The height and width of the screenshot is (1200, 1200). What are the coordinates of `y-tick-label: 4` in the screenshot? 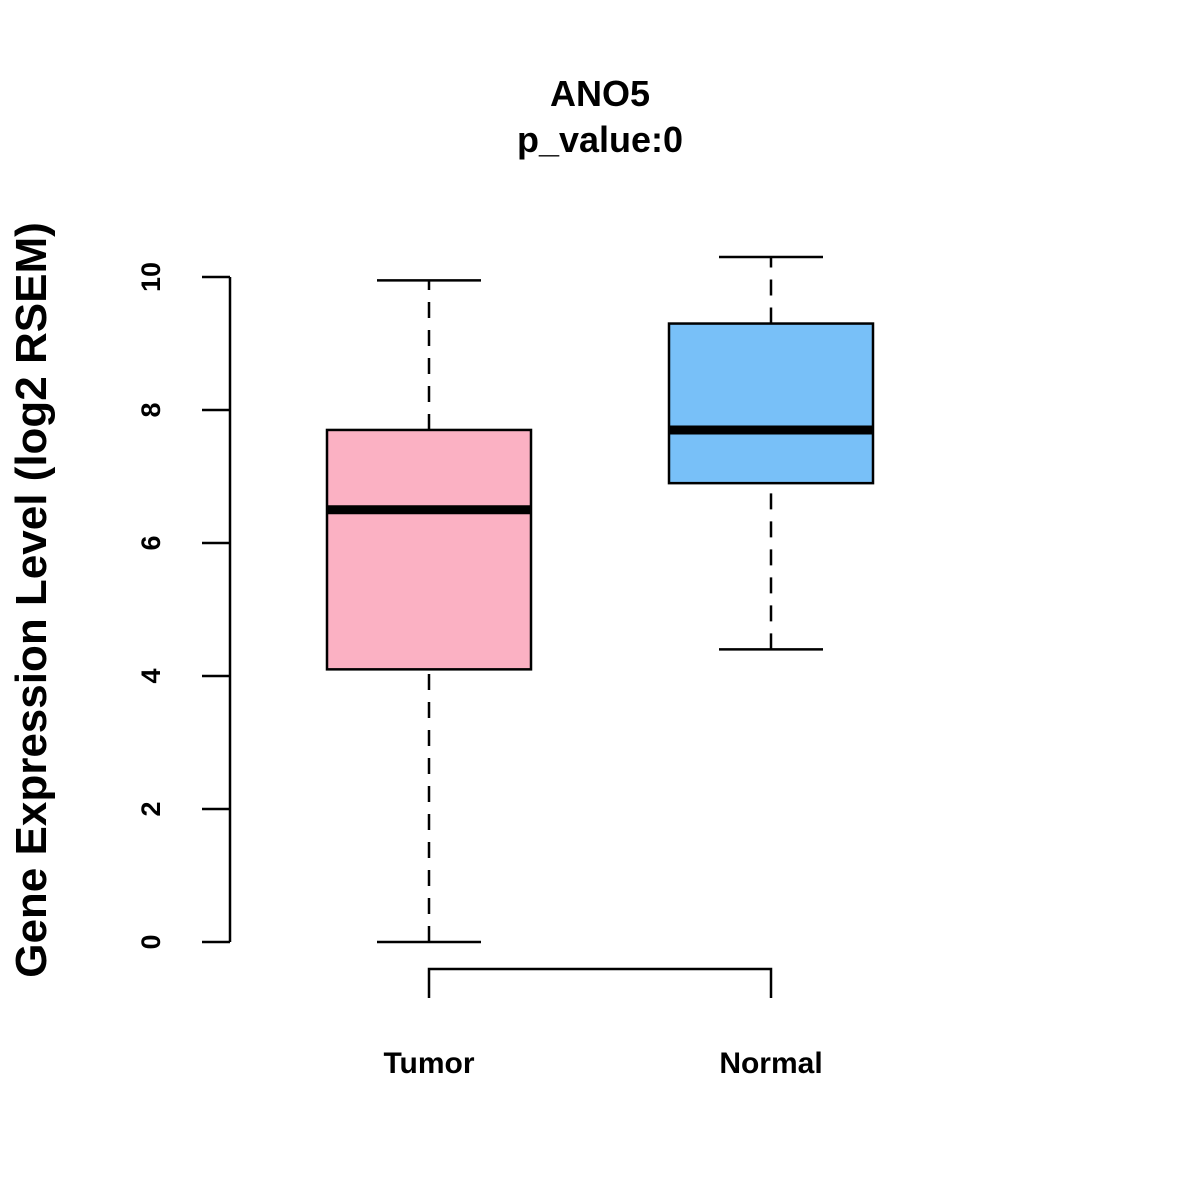 It's located at (151, 675).